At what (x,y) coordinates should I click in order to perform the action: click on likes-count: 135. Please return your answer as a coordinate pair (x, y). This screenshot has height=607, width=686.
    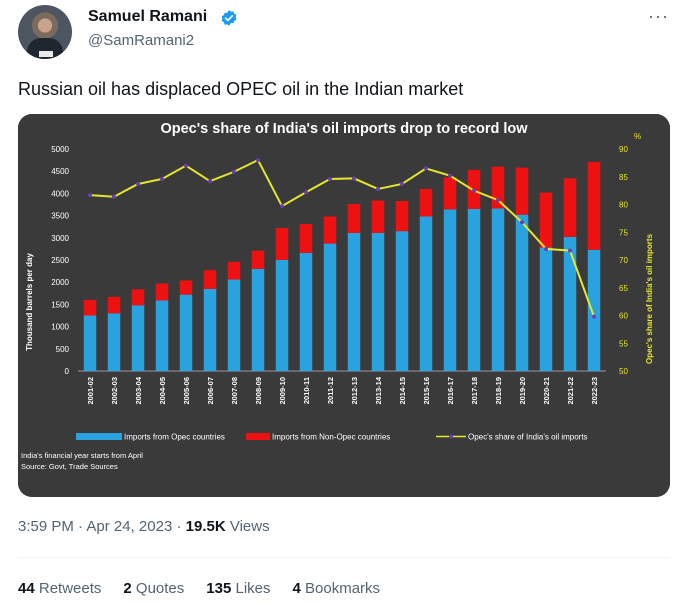
    Looking at the image, I should click on (219, 588).